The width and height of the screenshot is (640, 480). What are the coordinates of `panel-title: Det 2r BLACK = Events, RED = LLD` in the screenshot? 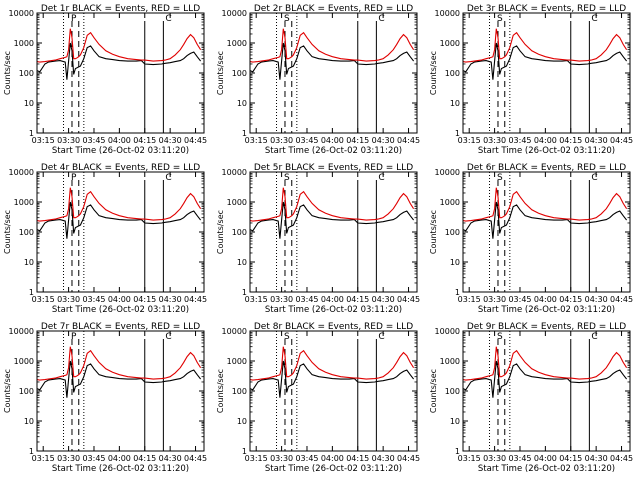 It's located at (333, 9).